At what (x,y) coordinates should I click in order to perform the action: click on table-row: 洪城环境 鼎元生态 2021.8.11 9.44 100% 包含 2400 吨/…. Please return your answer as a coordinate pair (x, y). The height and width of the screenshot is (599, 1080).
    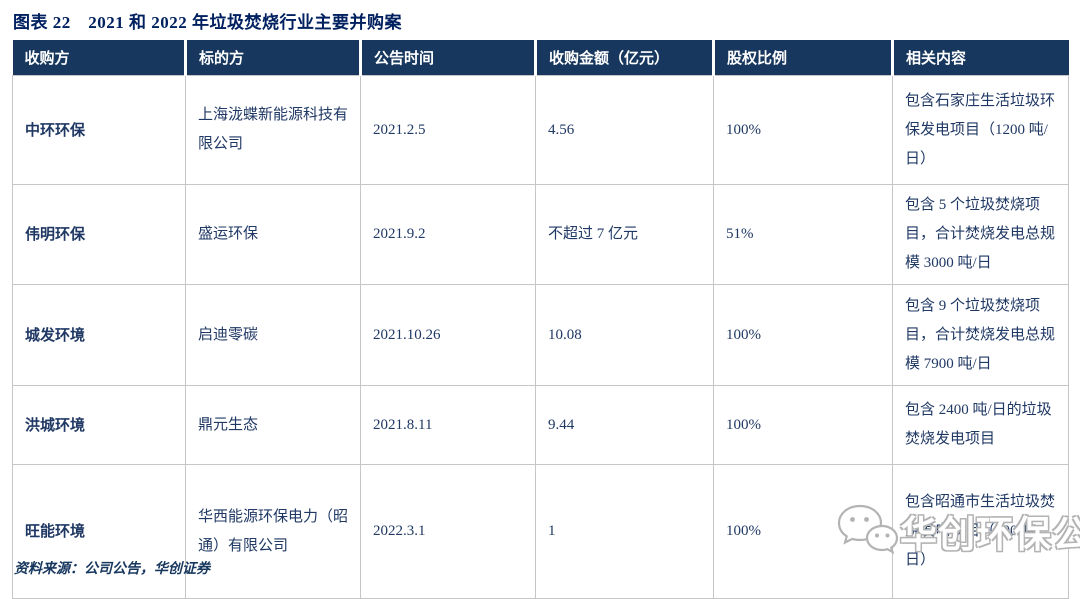
    Looking at the image, I should click on (540, 425).